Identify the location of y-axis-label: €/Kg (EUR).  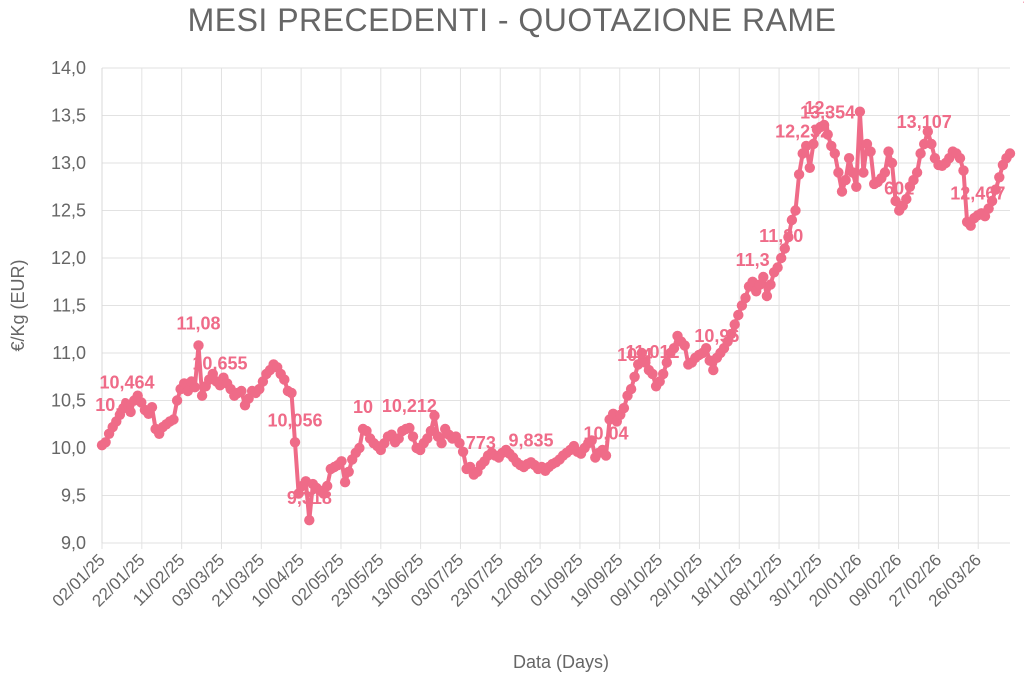
(18, 305).